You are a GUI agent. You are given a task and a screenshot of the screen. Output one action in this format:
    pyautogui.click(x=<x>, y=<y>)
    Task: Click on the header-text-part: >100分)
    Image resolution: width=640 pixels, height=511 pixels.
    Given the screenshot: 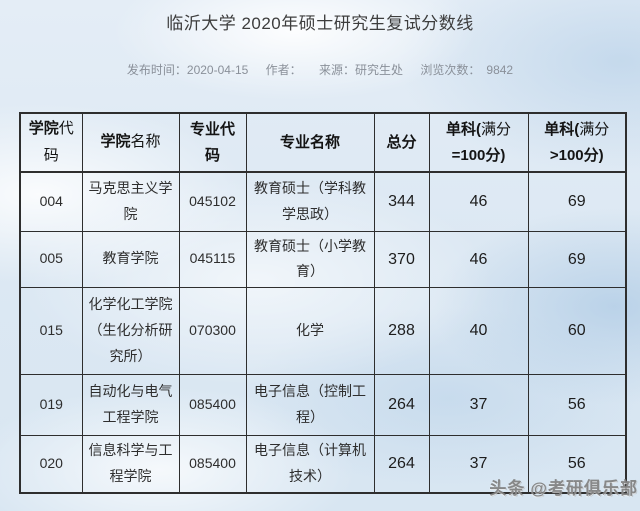 What is the action you would take?
    pyautogui.click(x=576, y=155)
    